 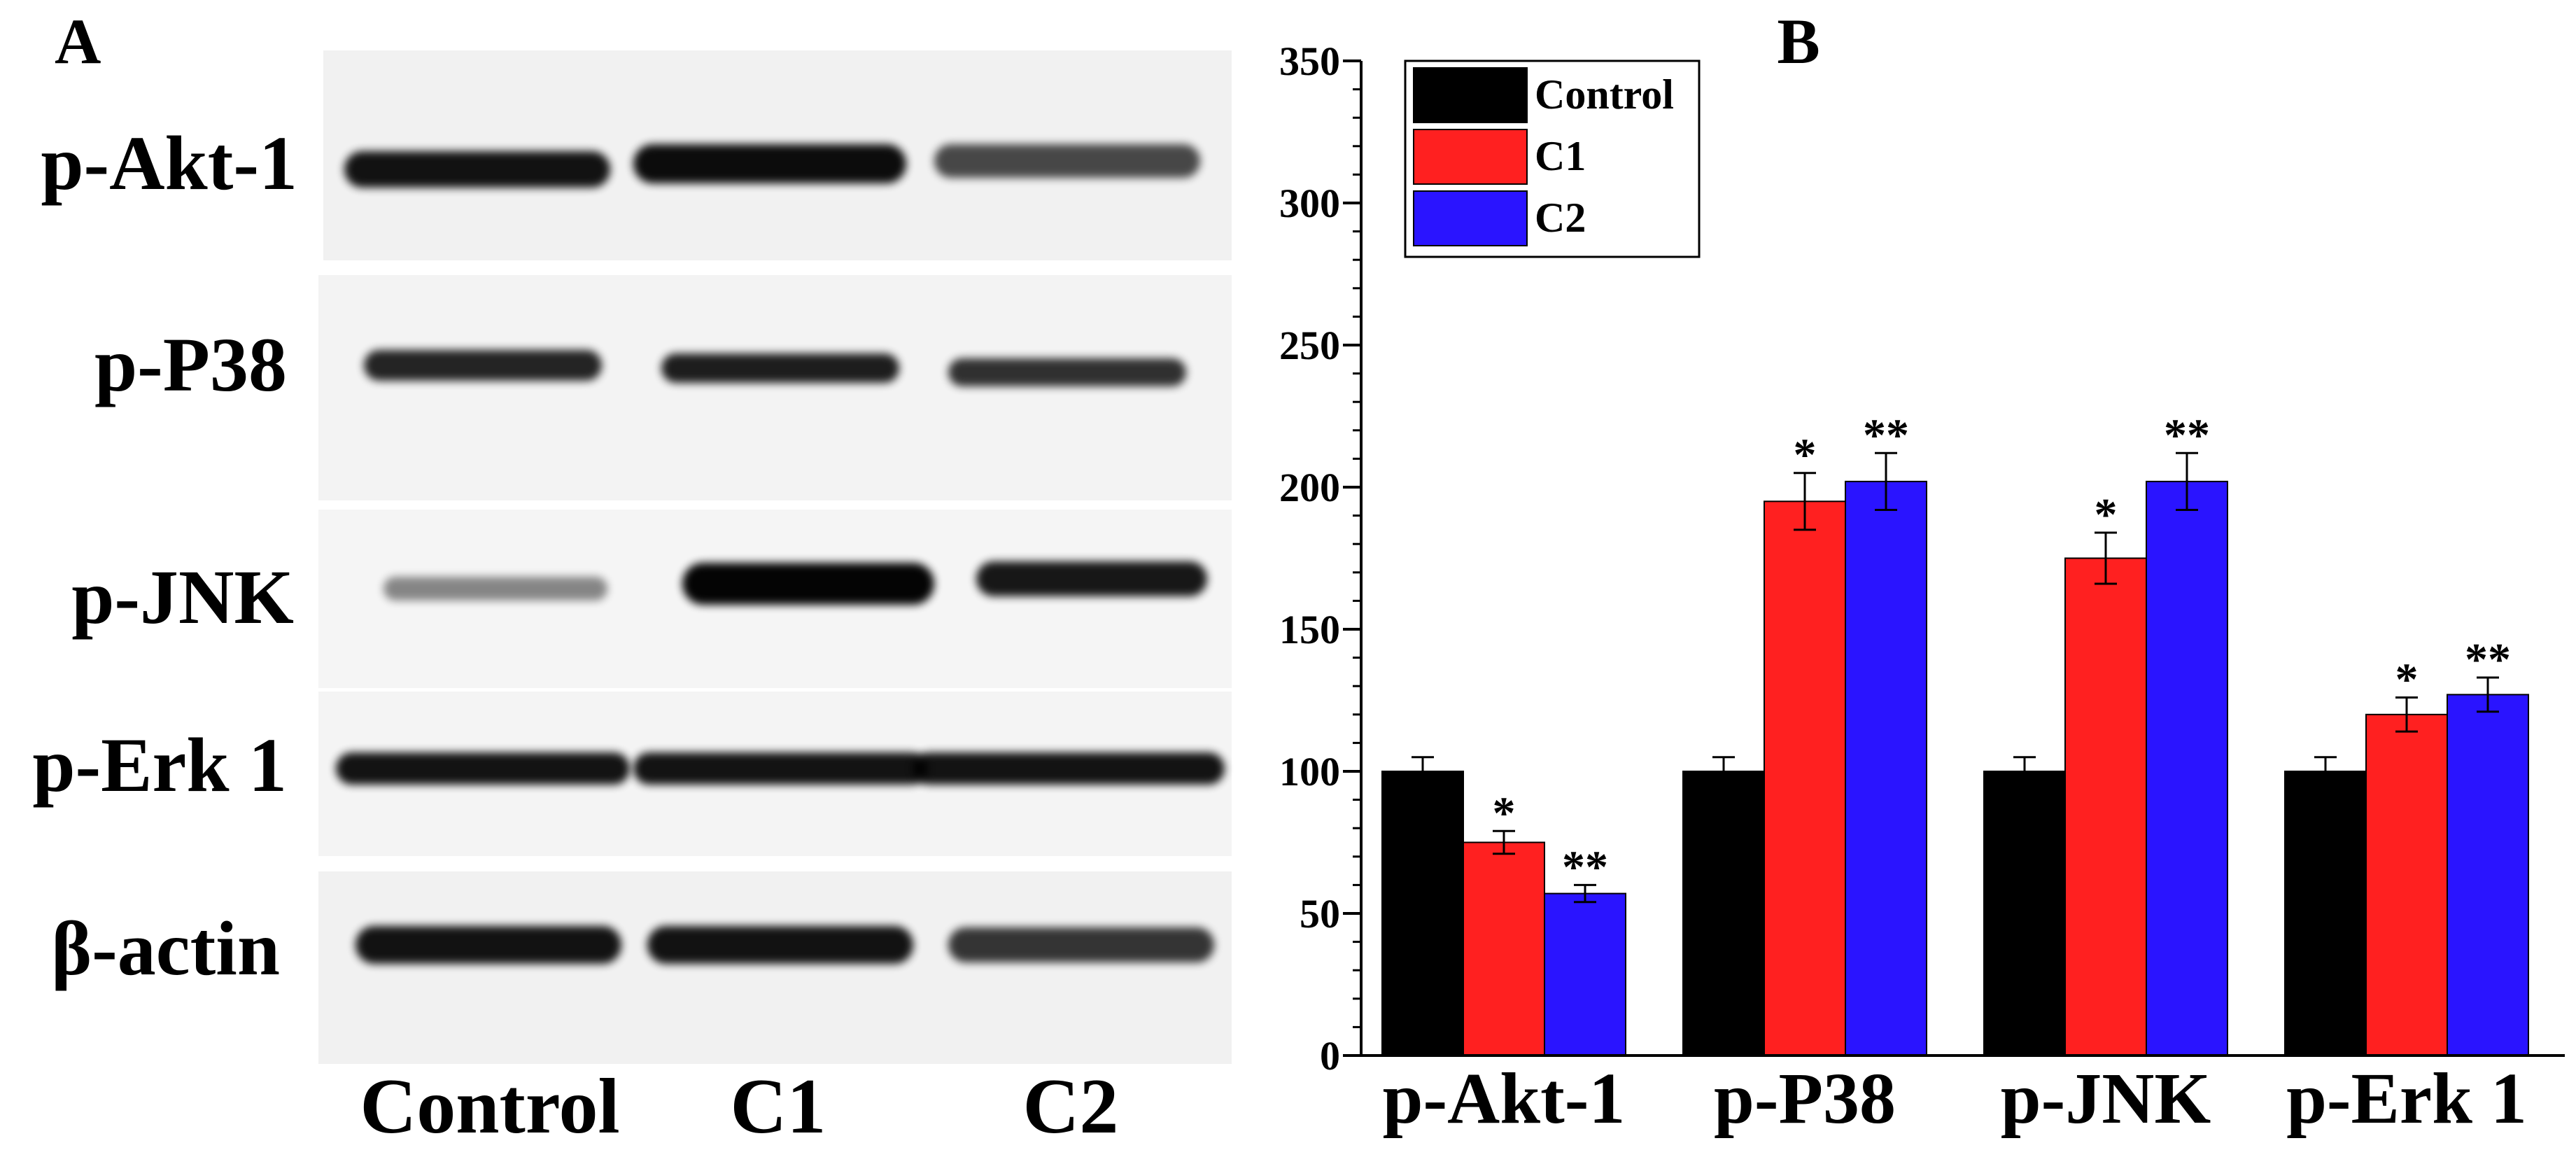 I want to click on lane-label-control: Control, so click(x=489, y=1106).